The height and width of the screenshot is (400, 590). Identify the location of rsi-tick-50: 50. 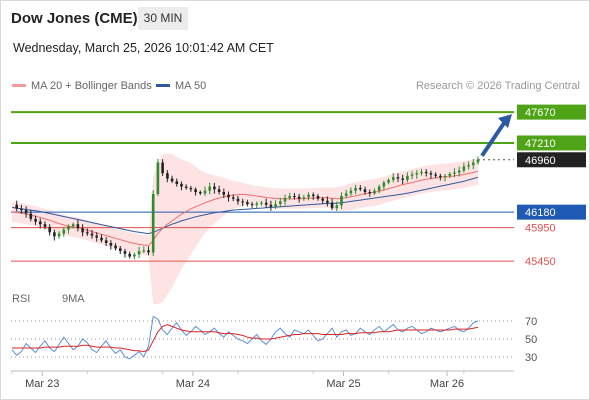
(531, 340).